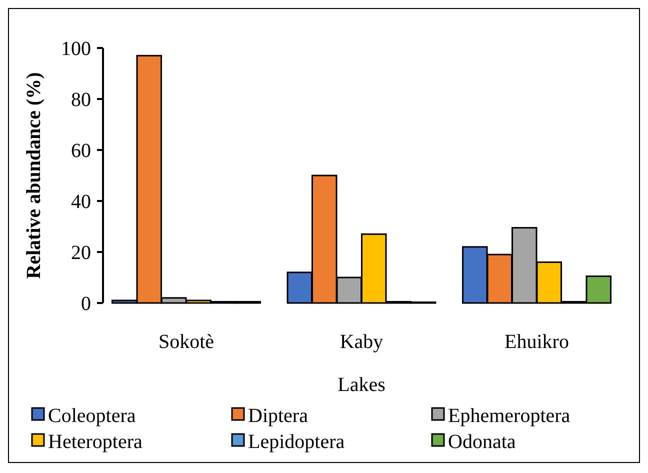 The height and width of the screenshot is (473, 648). Describe the element at coordinates (362, 342) in the screenshot. I see `x-tick-label: Kaby` at that location.